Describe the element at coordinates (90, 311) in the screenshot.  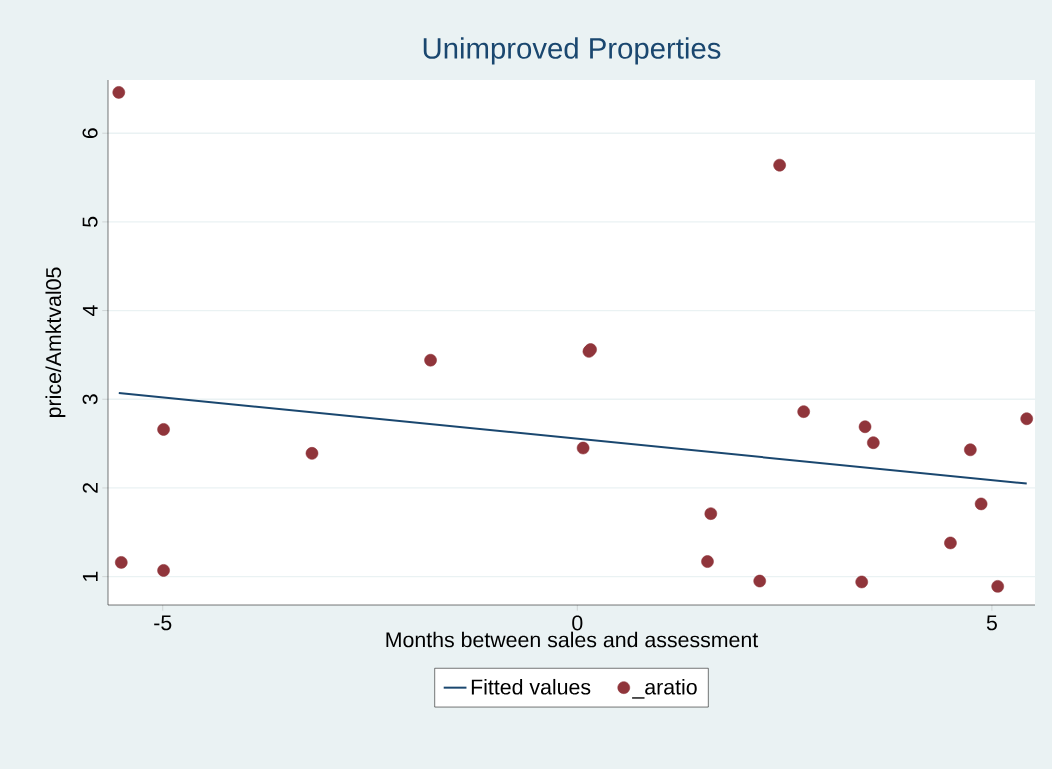
I see `y-tick-label: 4` at that location.